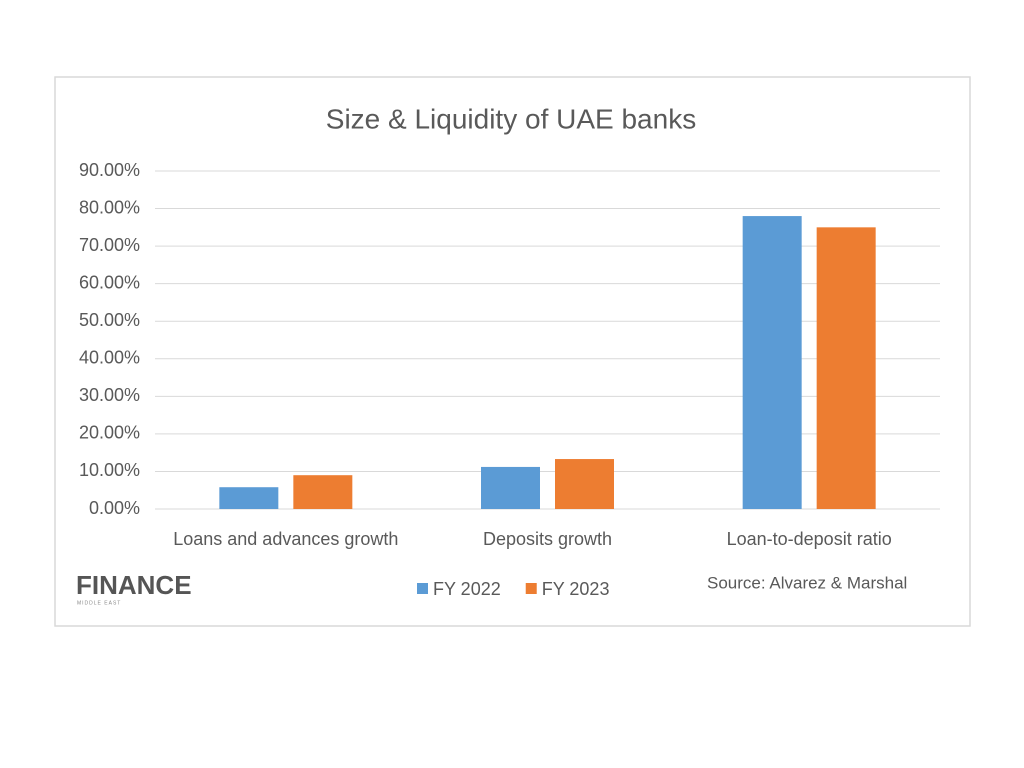 The width and height of the screenshot is (1024, 768). Describe the element at coordinates (467, 589) in the screenshot. I see `legend-label: FY 2022` at that location.